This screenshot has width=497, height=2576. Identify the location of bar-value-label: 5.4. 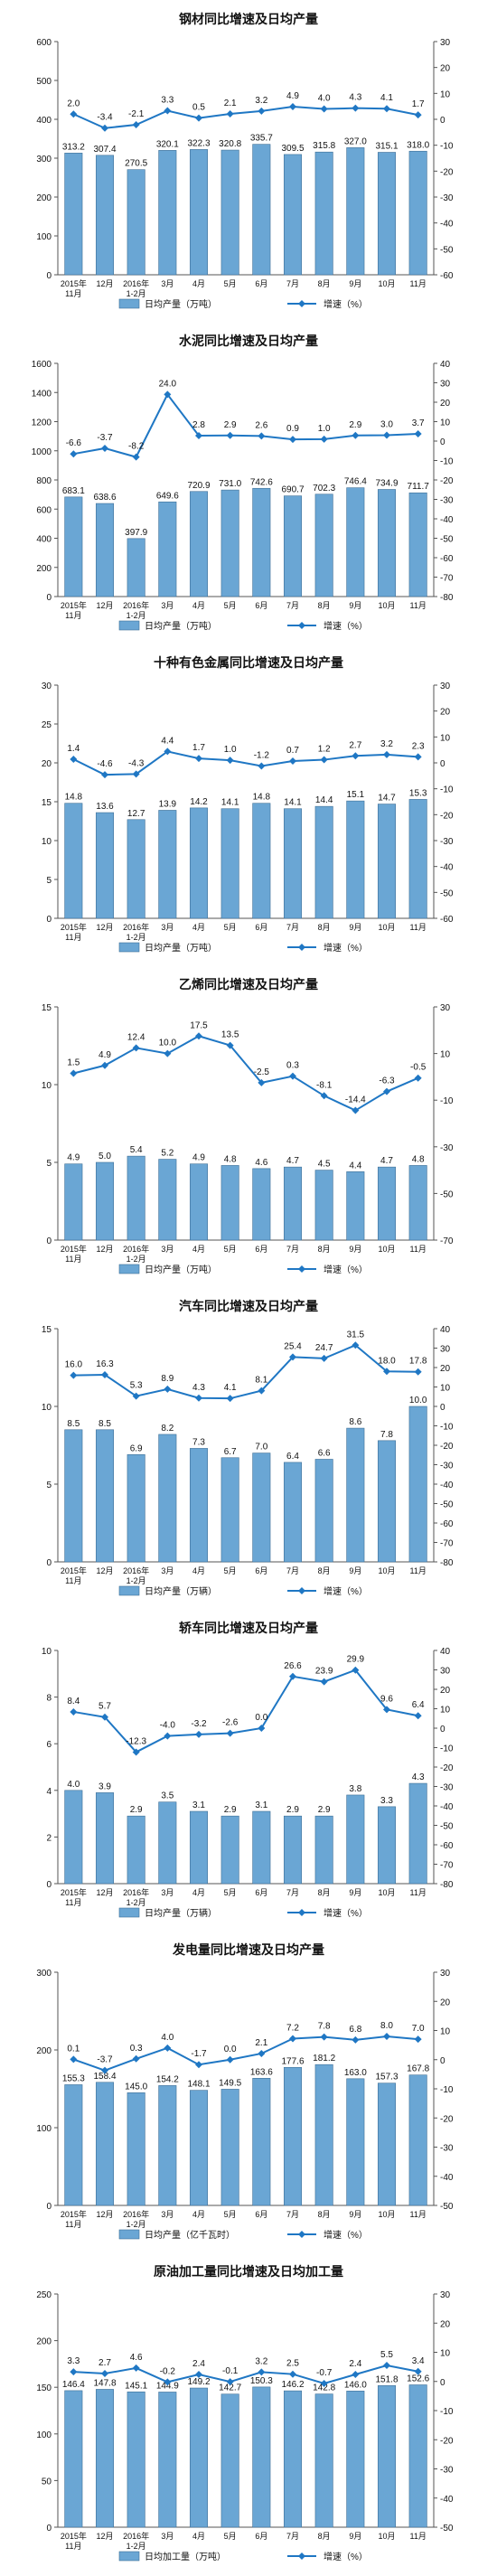
(136, 1150).